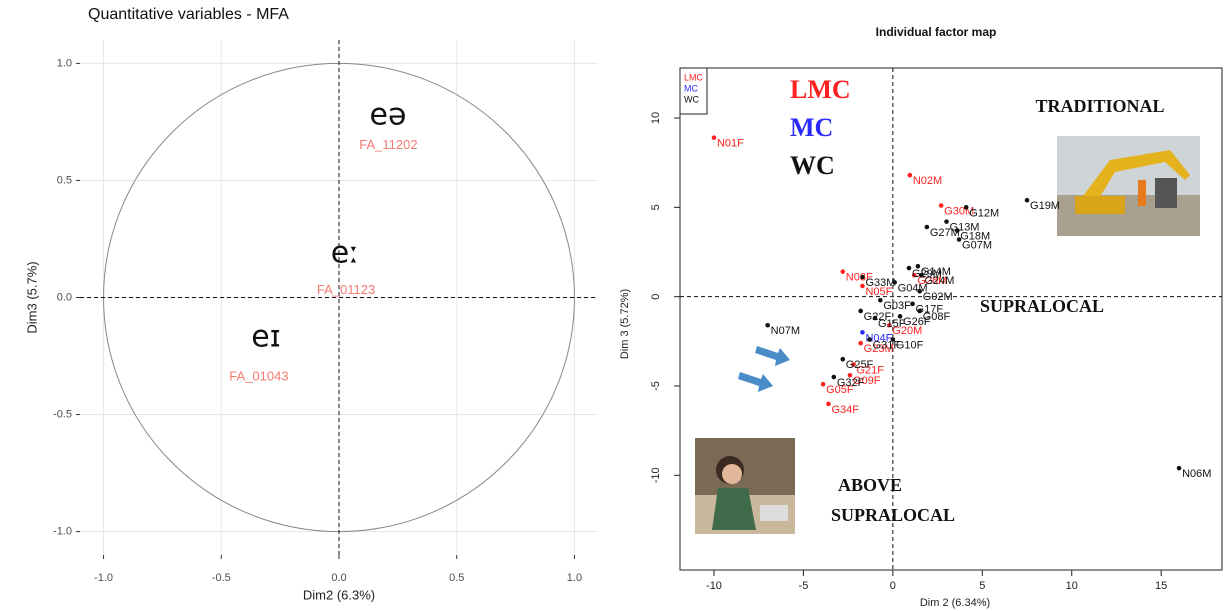  Describe the element at coordinates (338, 578) in the screenshot. I see `x-tick-label: 0.0` at that location.